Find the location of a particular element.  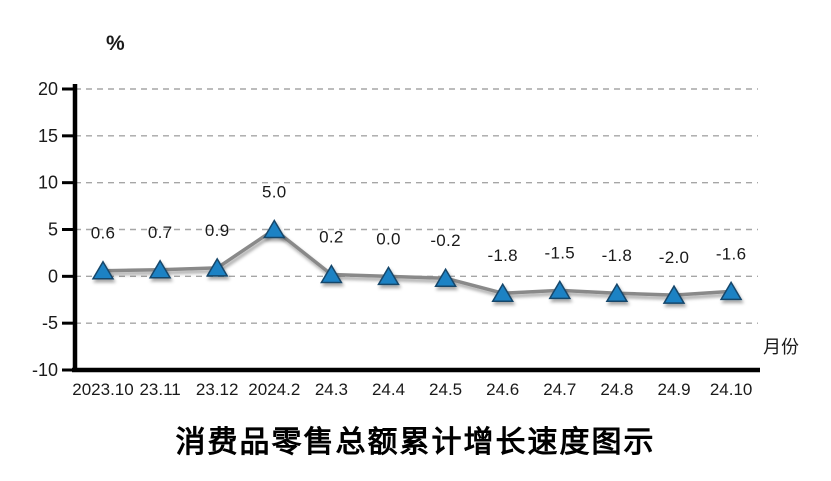

y-axis-tick-label: -10 is located at coordinates (45, 370).